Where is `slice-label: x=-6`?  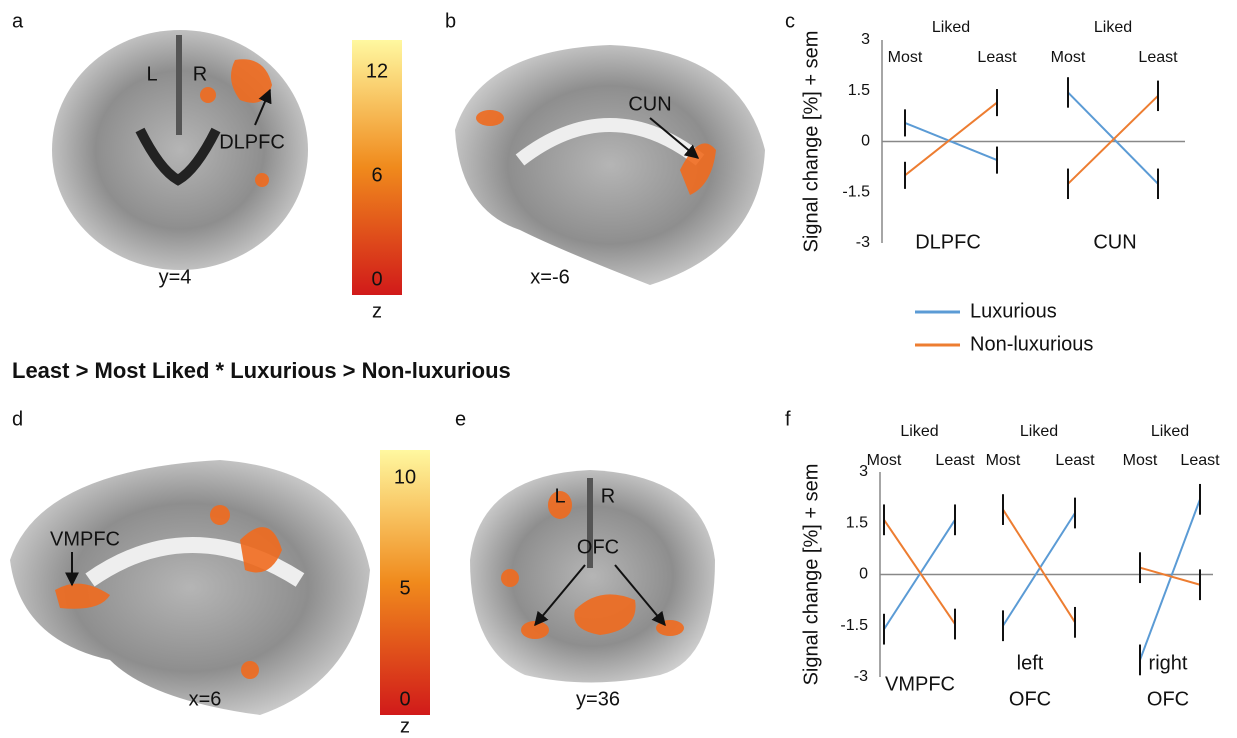 slice-label: x=-6 is located at coordinates (549, 277).